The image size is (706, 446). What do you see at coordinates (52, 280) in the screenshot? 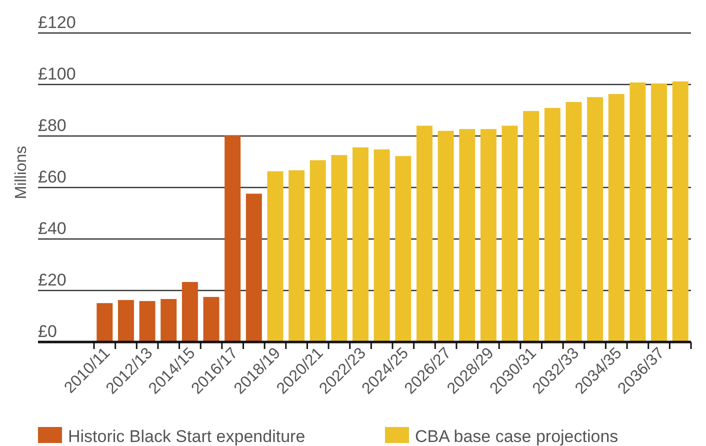
I see `y-tick-label: £20` at bounding box center [52, 280].